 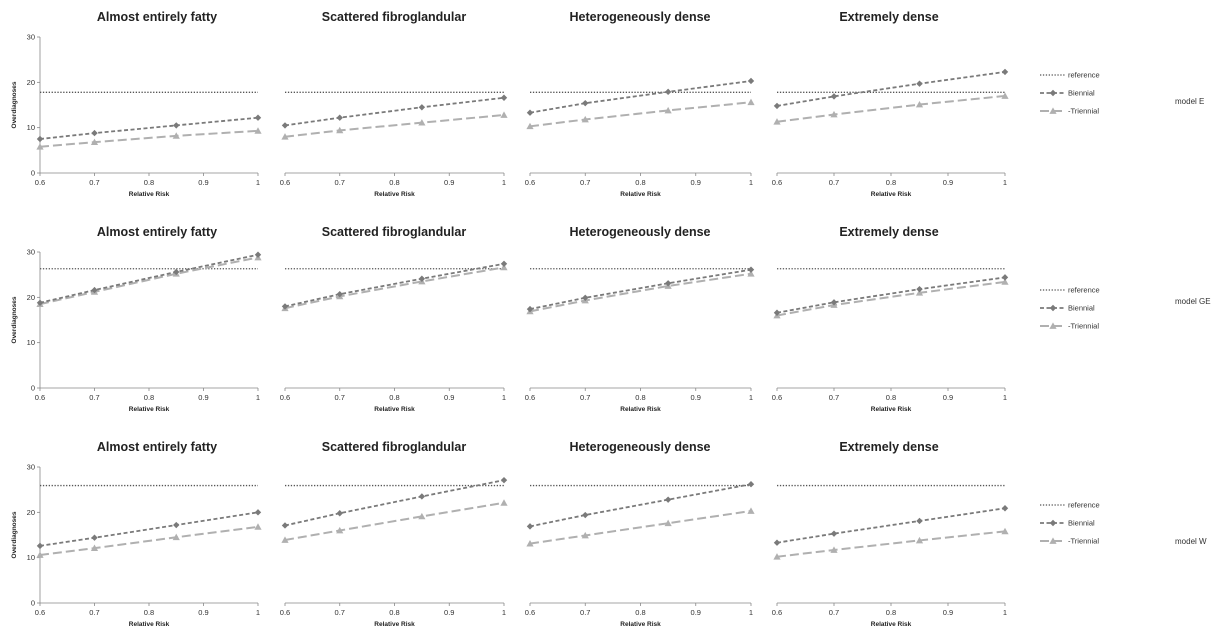 What do you see at coordinates (31, 252) in the screenshot?
I see `y-tick-label: 30` at bounding box center [31, 252].